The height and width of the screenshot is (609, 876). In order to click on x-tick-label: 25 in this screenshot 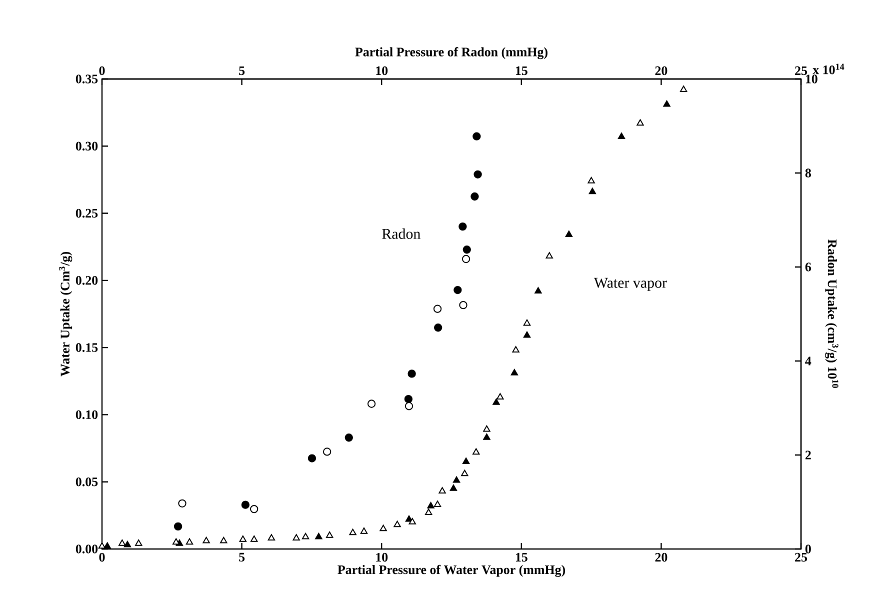, I will do `click(801, 557)`.